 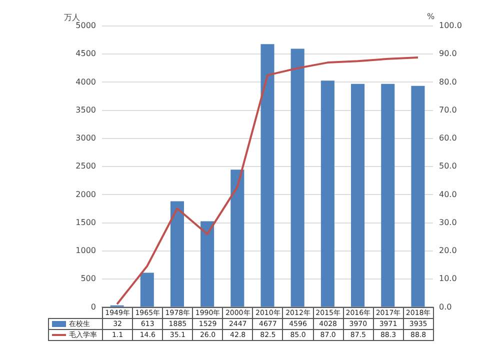 What do you see at coordinates (88, 279) in the screenshot?
I see `y-tick-label: 500` at bounding box center [88, 279].